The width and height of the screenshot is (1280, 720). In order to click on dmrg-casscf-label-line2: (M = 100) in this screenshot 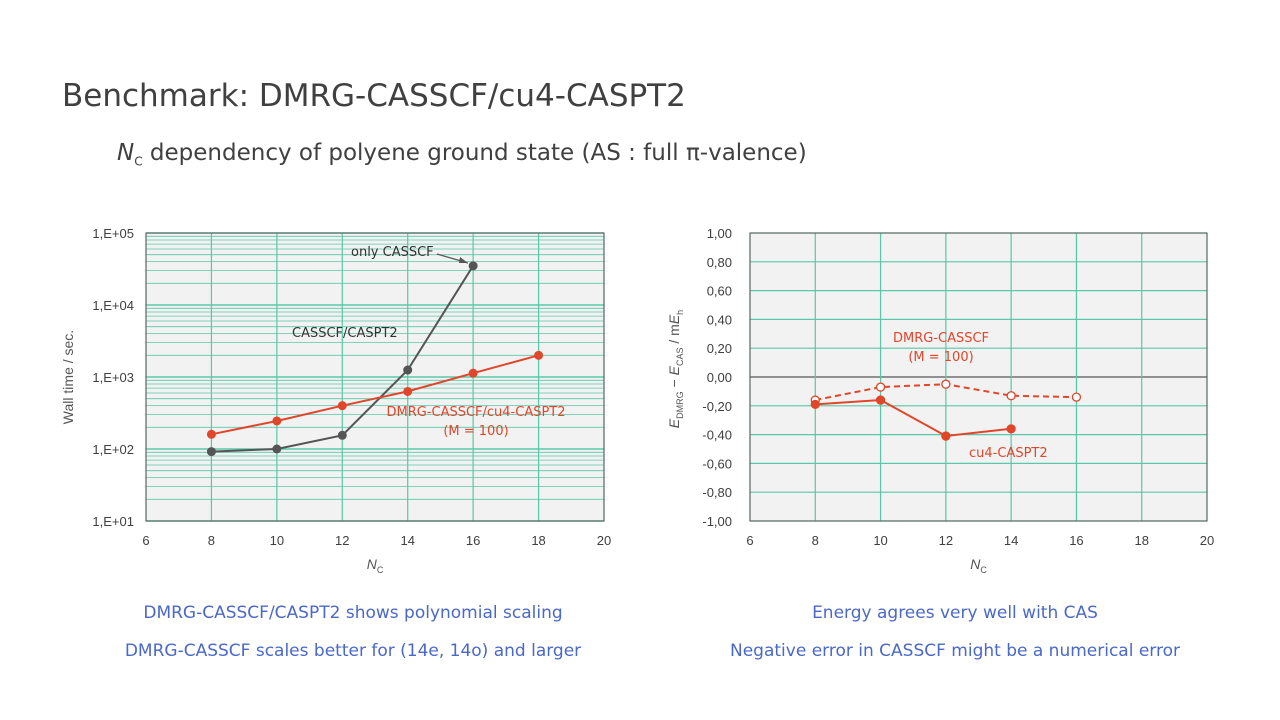, I will do `click(940, 357)`.